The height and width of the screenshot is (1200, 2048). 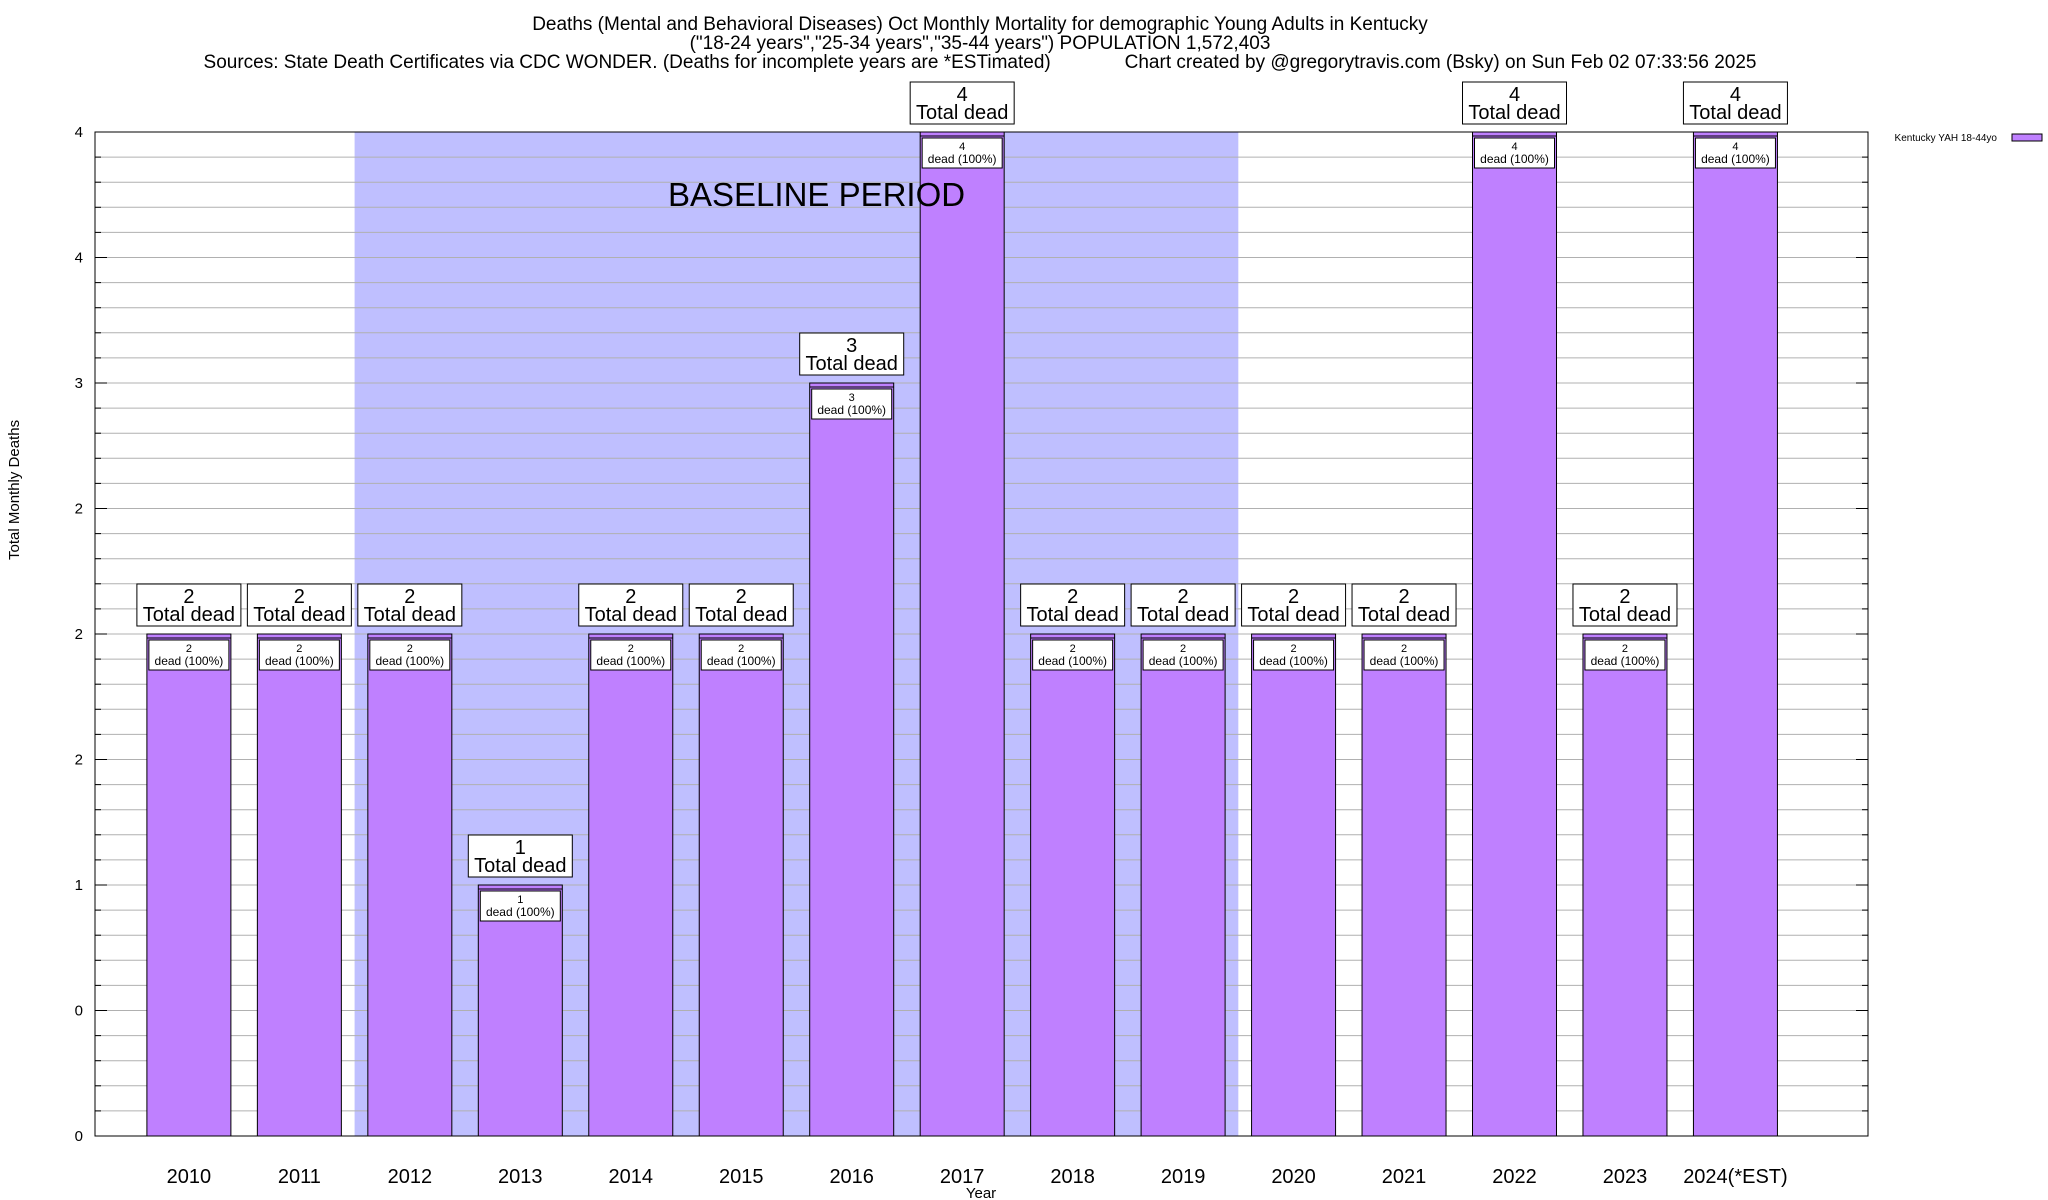 I want to click on x-tick-label: 2023, so click(x=1625, y=1177).